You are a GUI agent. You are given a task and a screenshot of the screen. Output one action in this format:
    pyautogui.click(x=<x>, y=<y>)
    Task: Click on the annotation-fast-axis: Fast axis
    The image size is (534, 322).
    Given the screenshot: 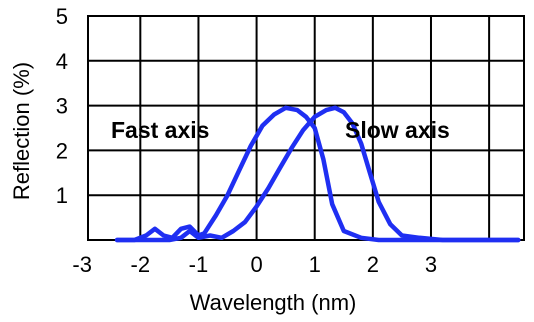 What is the action you would take?
    pyautogui.click(x=160, y=130)
    